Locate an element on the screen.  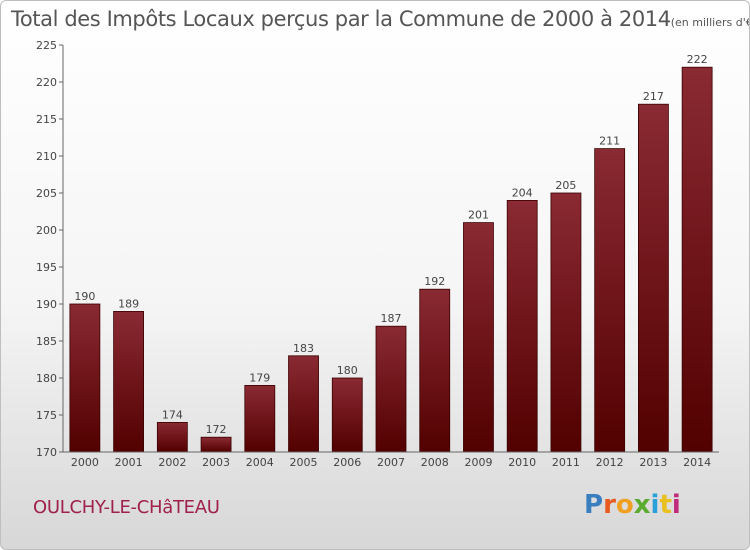
y-tick-210: 210 is located at coordinates (46, 156).